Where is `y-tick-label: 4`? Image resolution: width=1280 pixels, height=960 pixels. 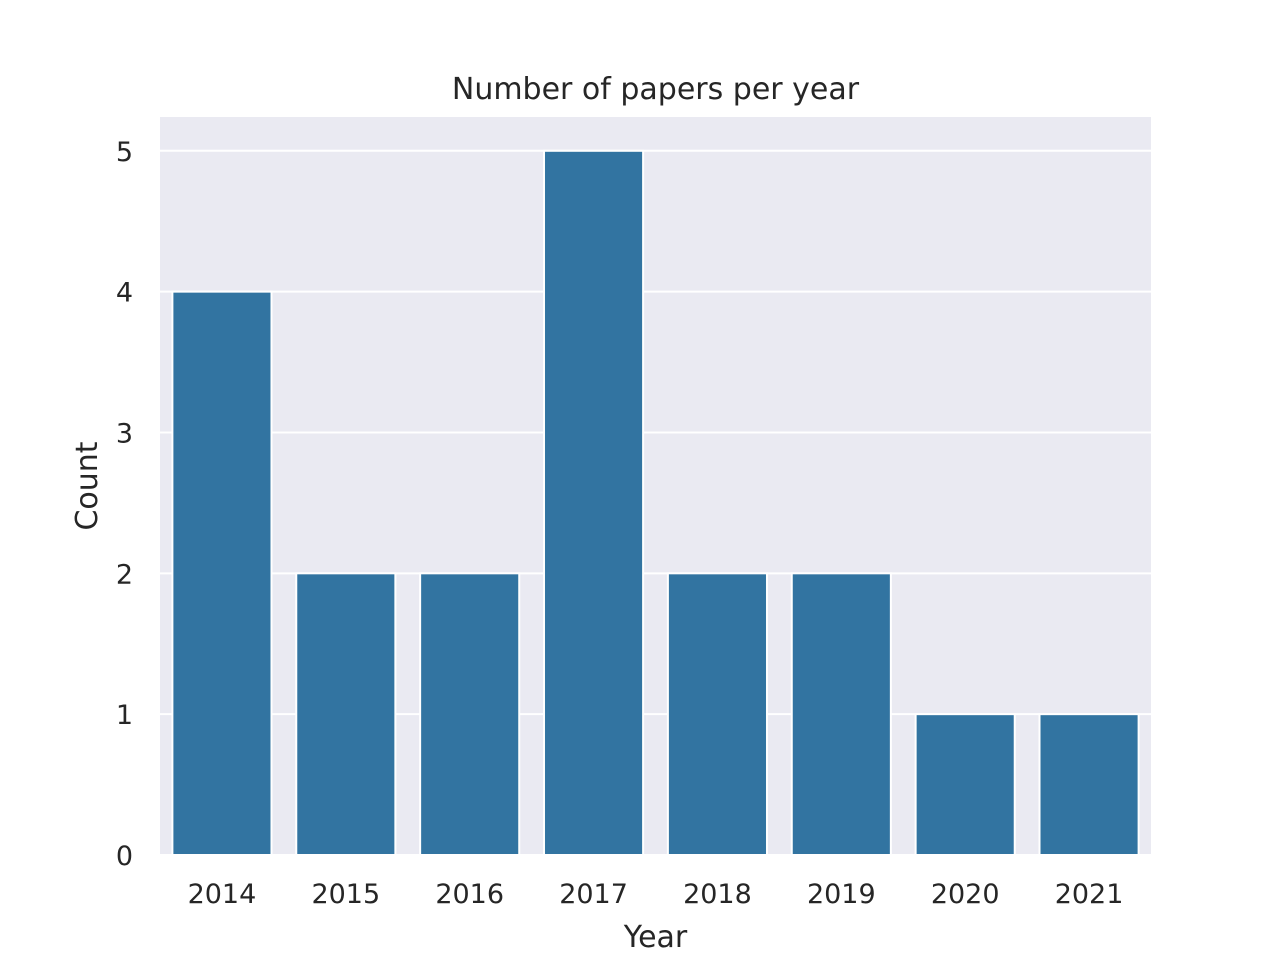 y-tick-label: 4 is located at coordinates (124, 293).